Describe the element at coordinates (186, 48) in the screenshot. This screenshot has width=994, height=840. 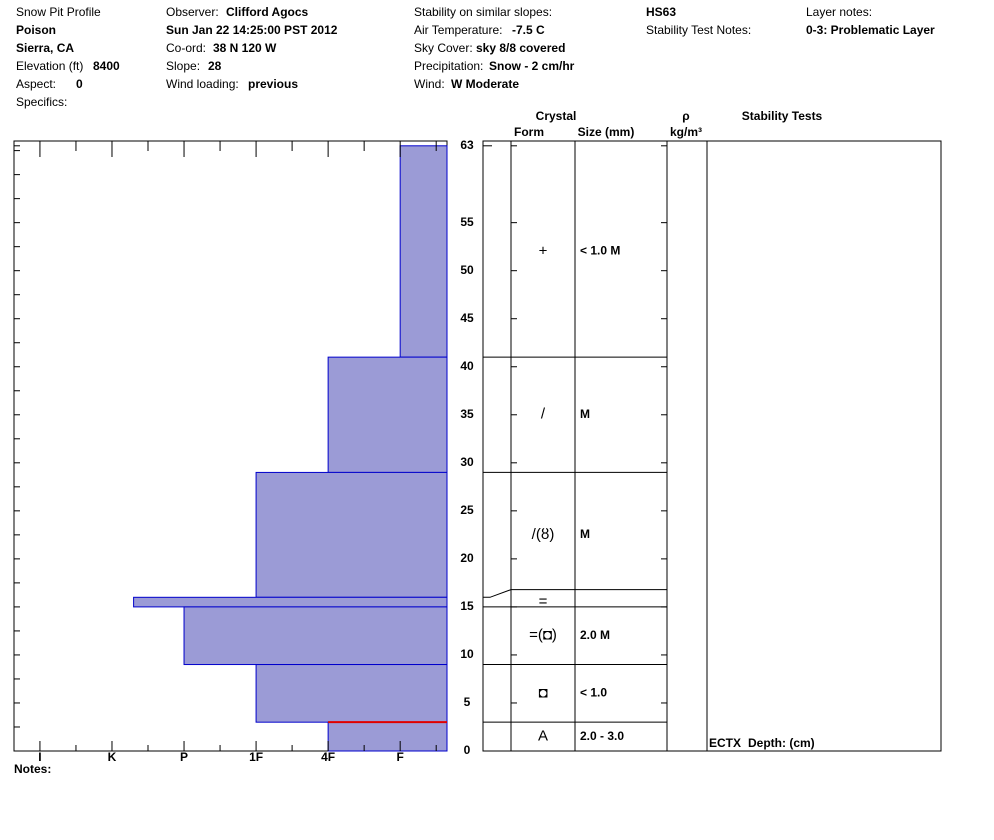
I see `label: Co-ord:` at that location.